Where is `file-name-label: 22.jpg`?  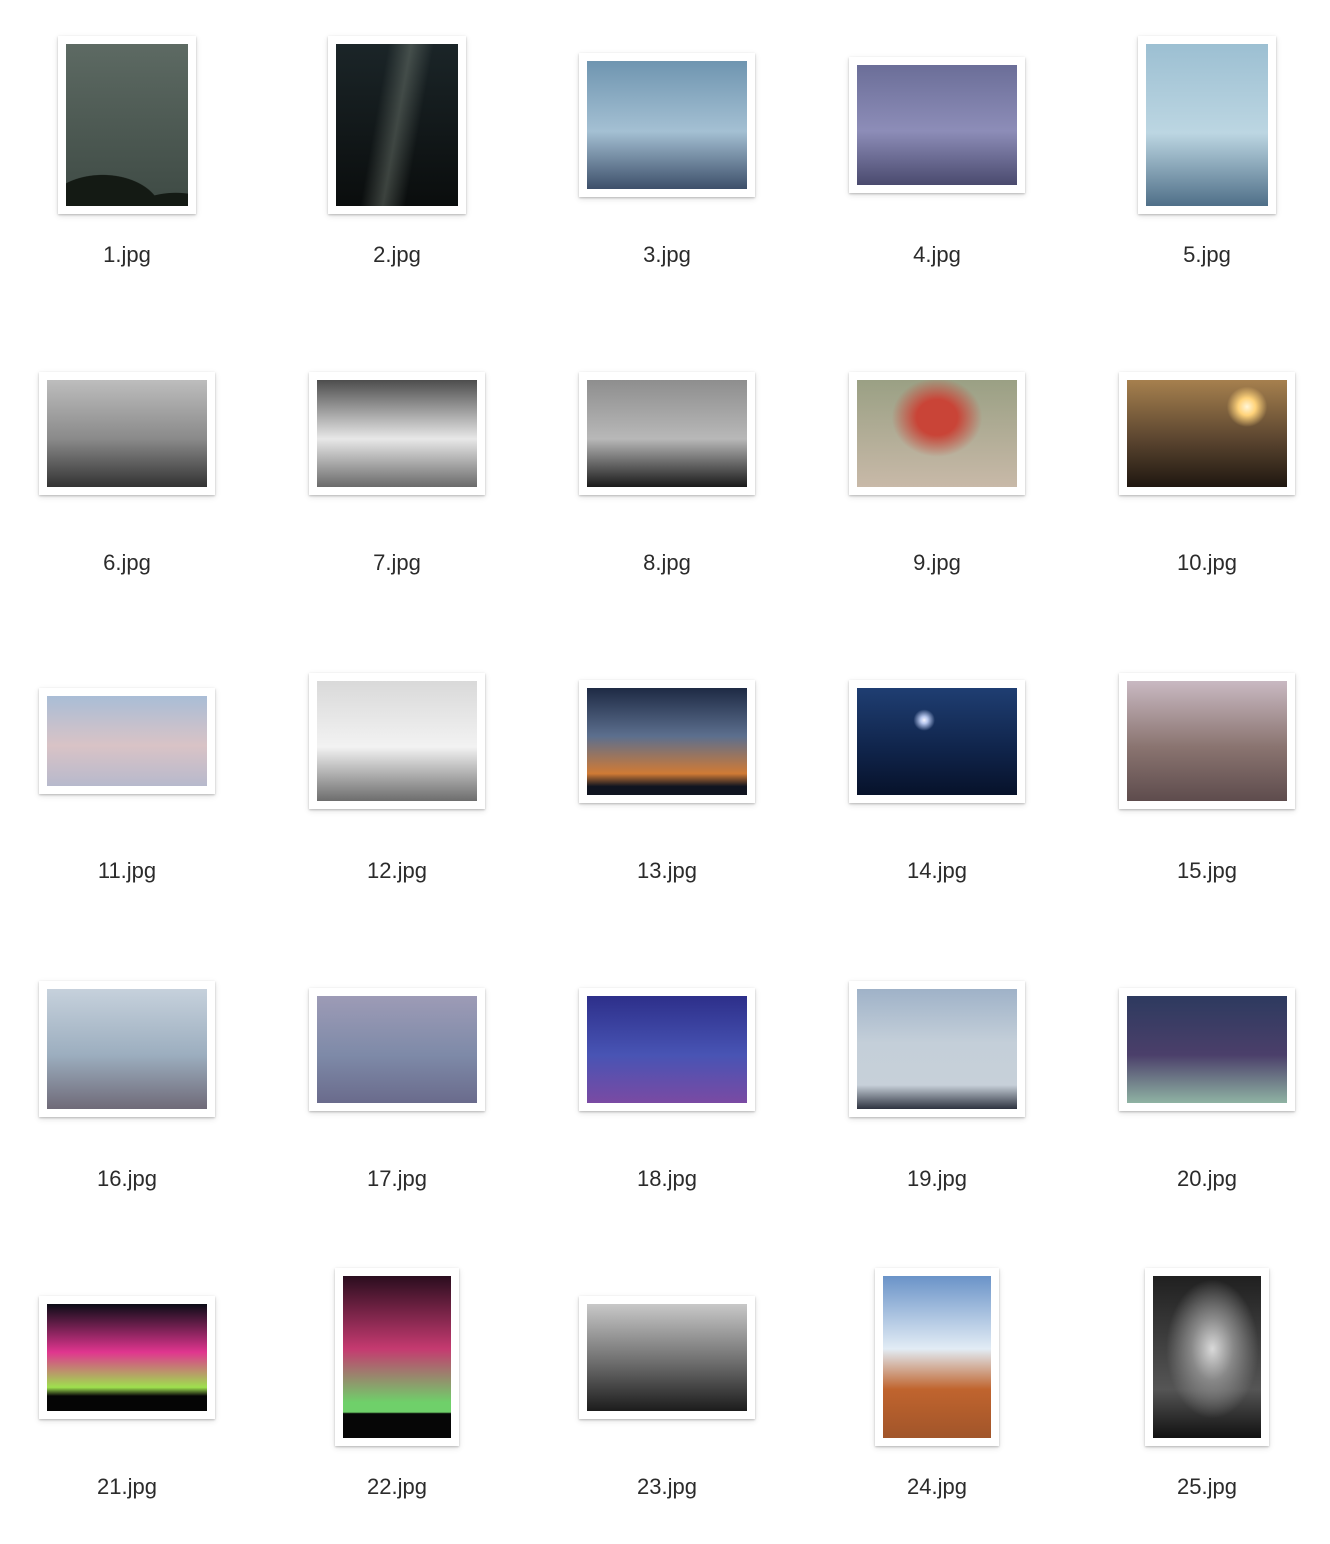 file-name-label: 22.jpg is located at coordinates (397, 1486).